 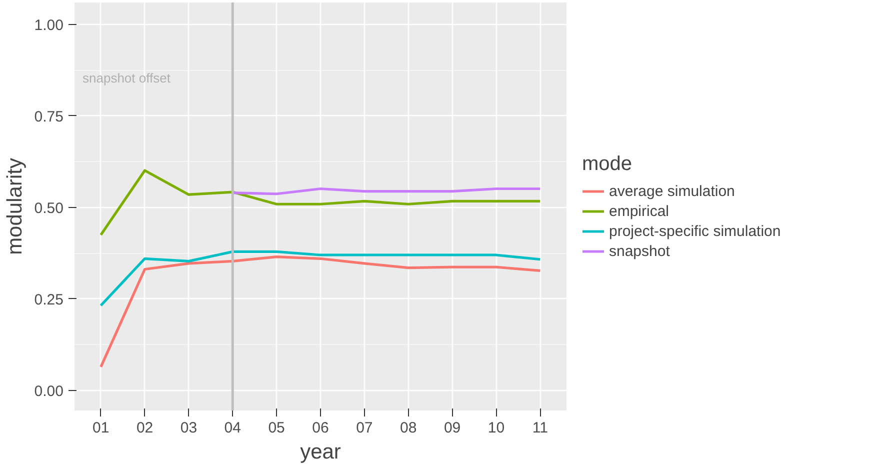 What do you see at coordinates (101, 428) in the screenshot?
I see `x-tick-label: 01` at bounding box center [101, 428].